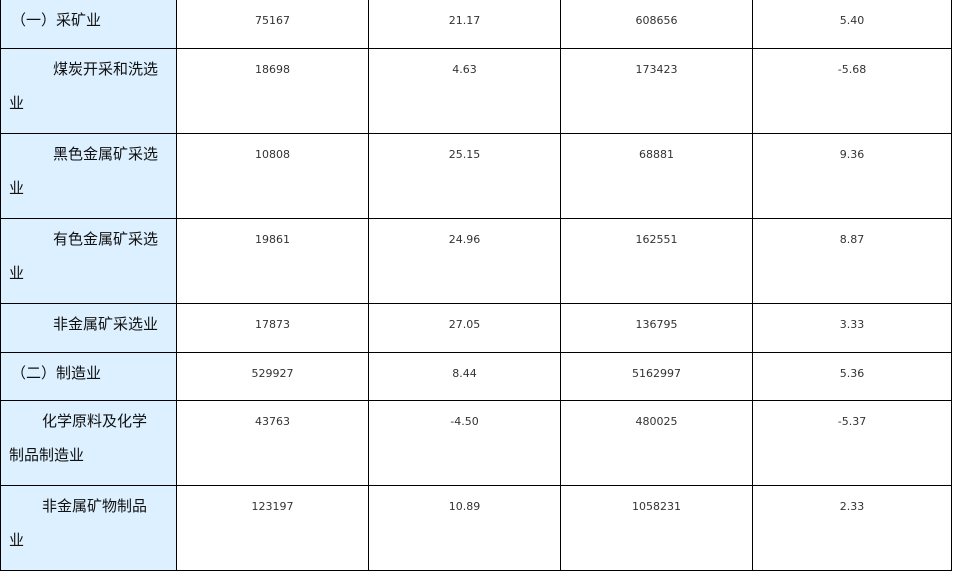 The image size is (953, 572). I want to click on value-cell: 27.05, so click(464, 328).